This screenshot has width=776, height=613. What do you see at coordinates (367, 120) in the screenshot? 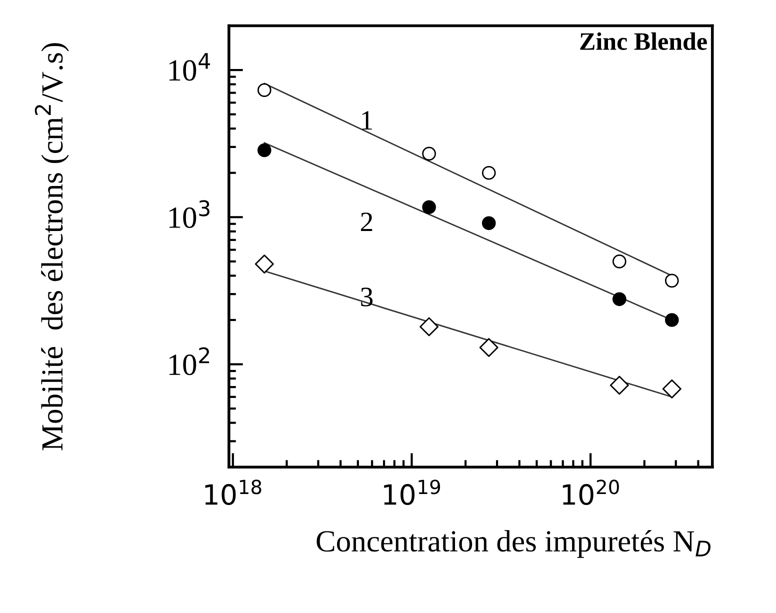
I see `annotation: 1` at bounding box center [367, 120].